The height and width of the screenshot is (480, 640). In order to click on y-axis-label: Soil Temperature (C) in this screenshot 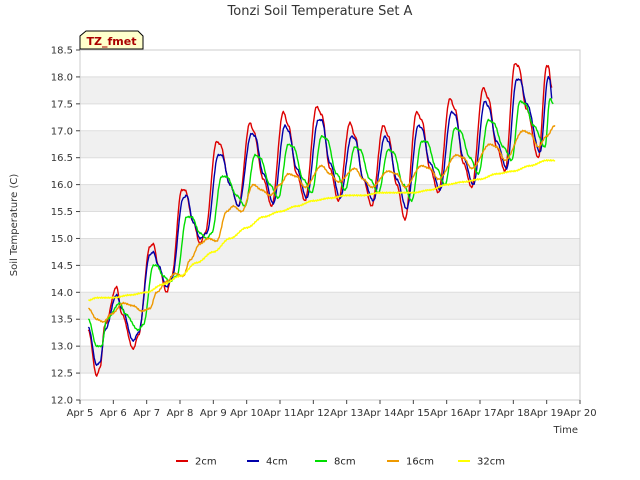, I will do `click(14, 225)`.